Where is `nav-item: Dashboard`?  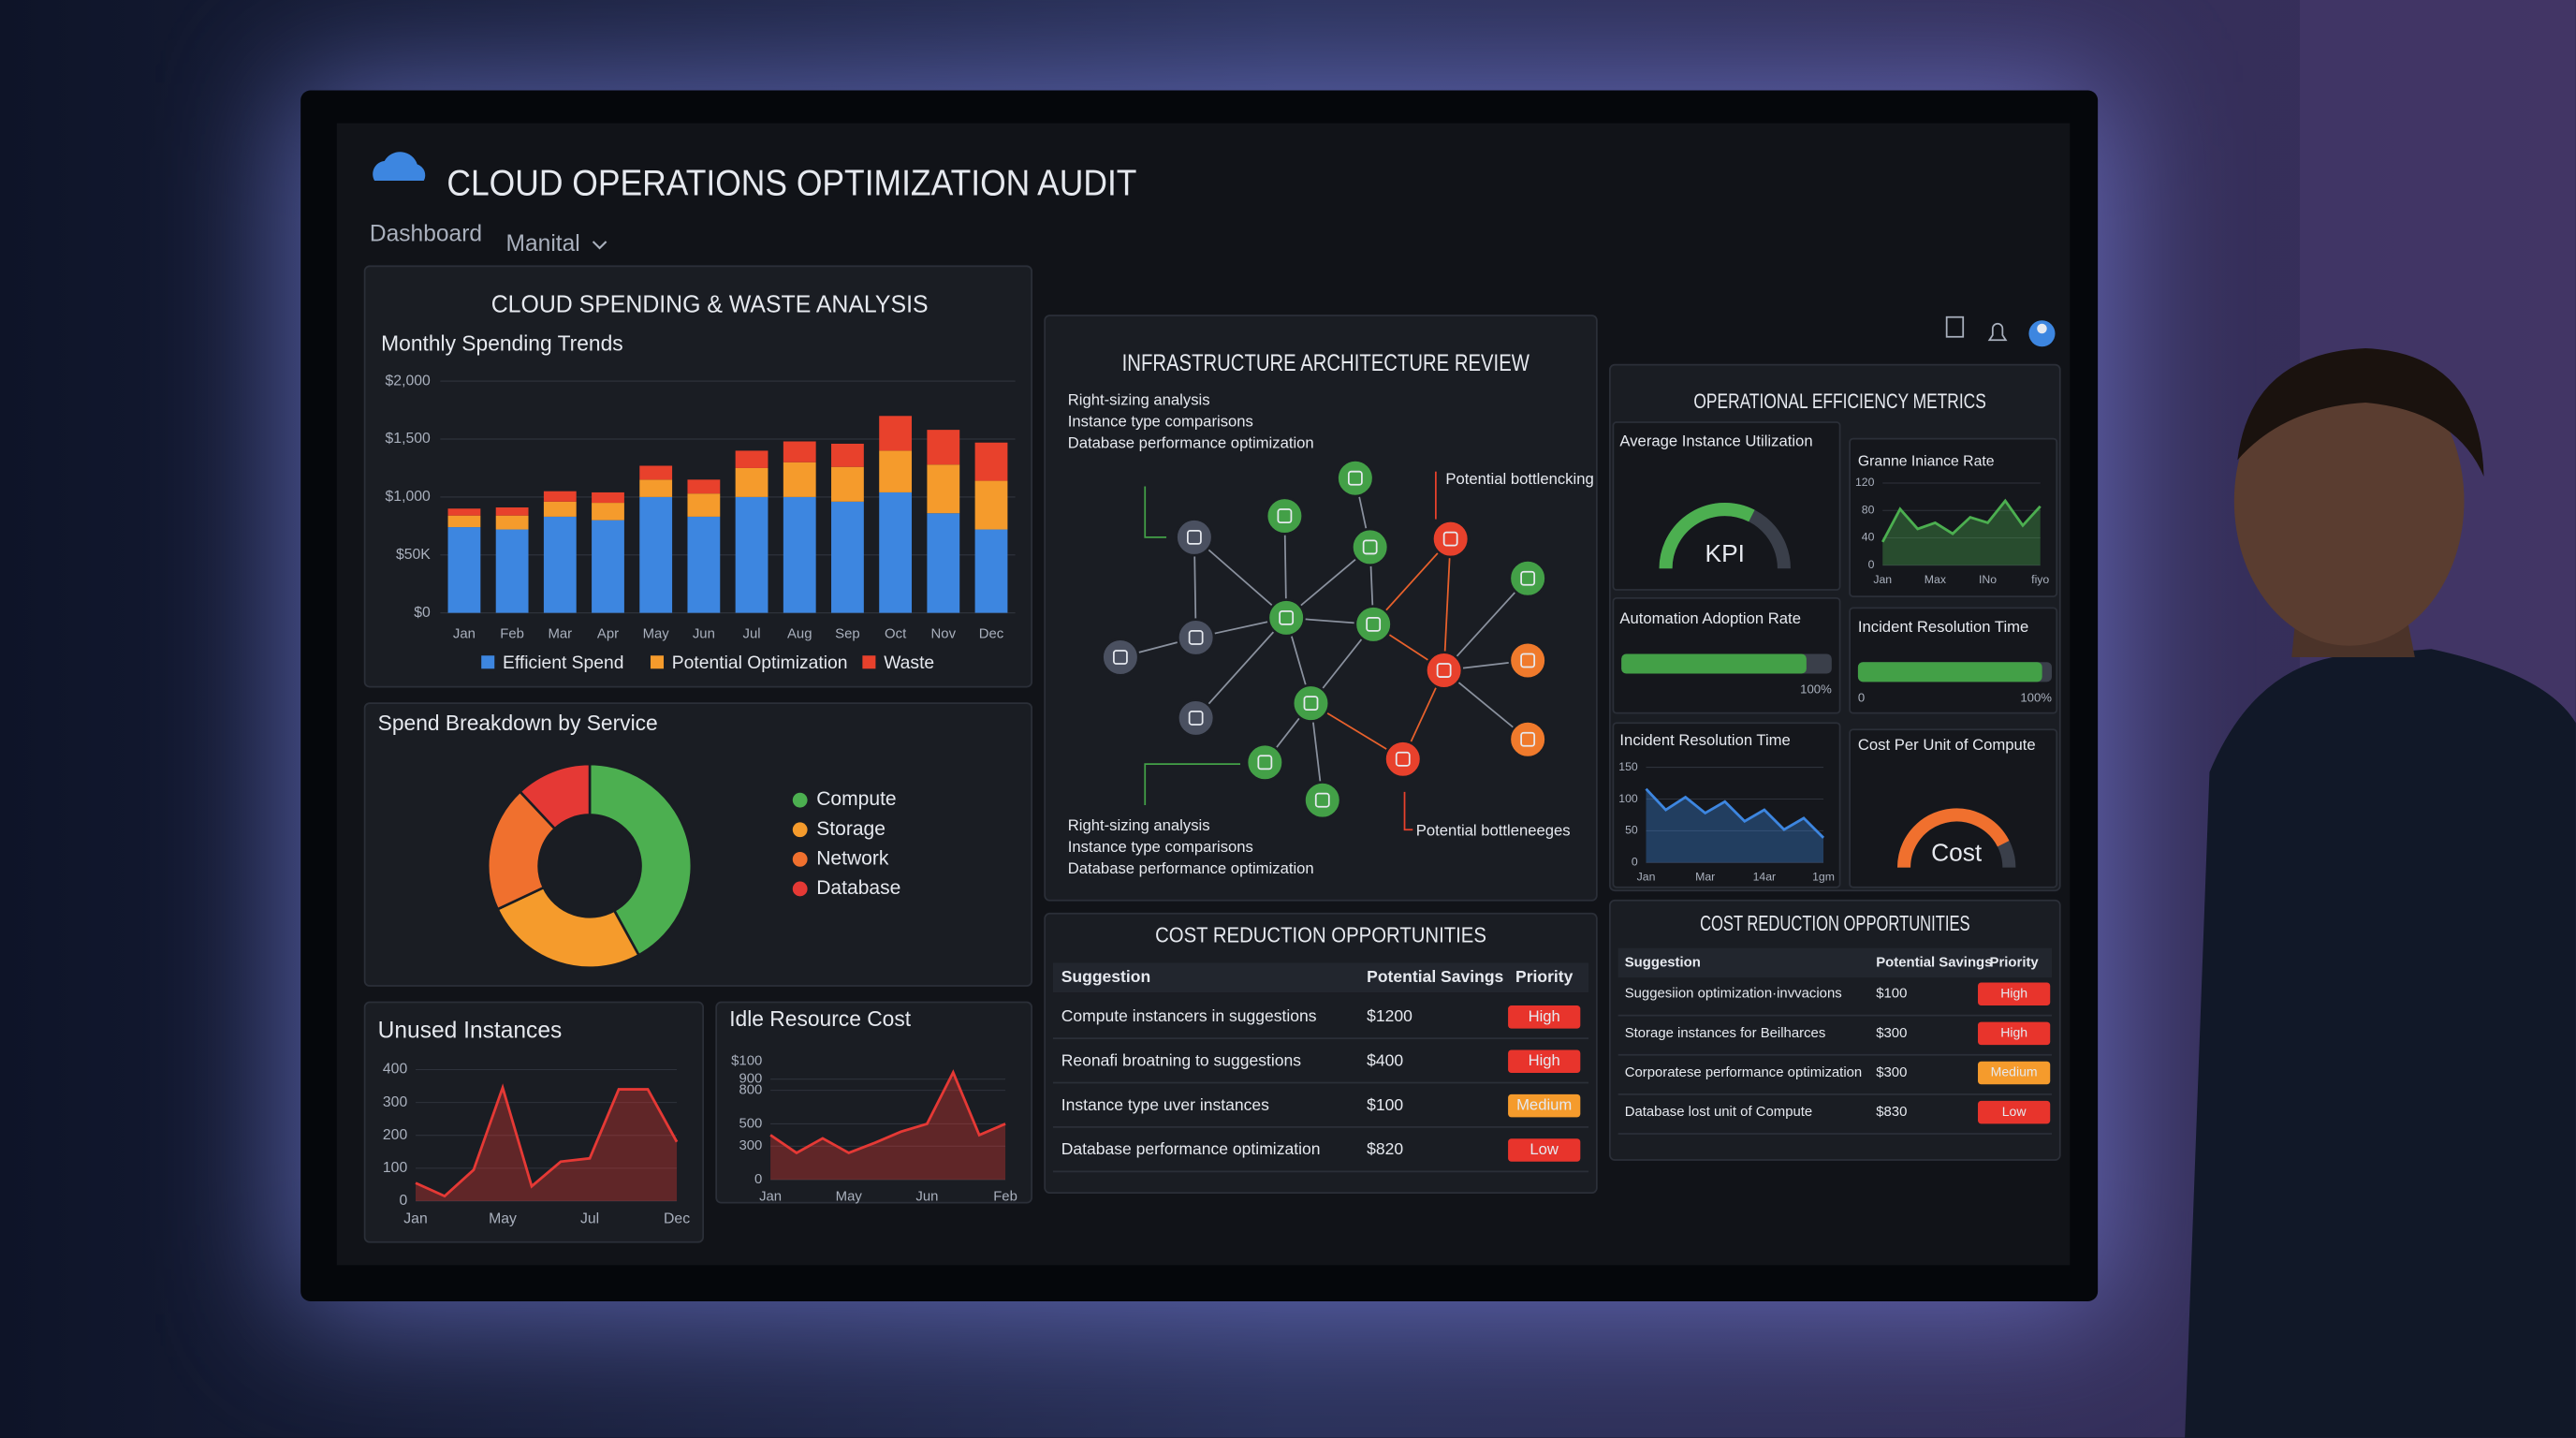 nav-item: Dashboard is located at coordinates (426, 233).